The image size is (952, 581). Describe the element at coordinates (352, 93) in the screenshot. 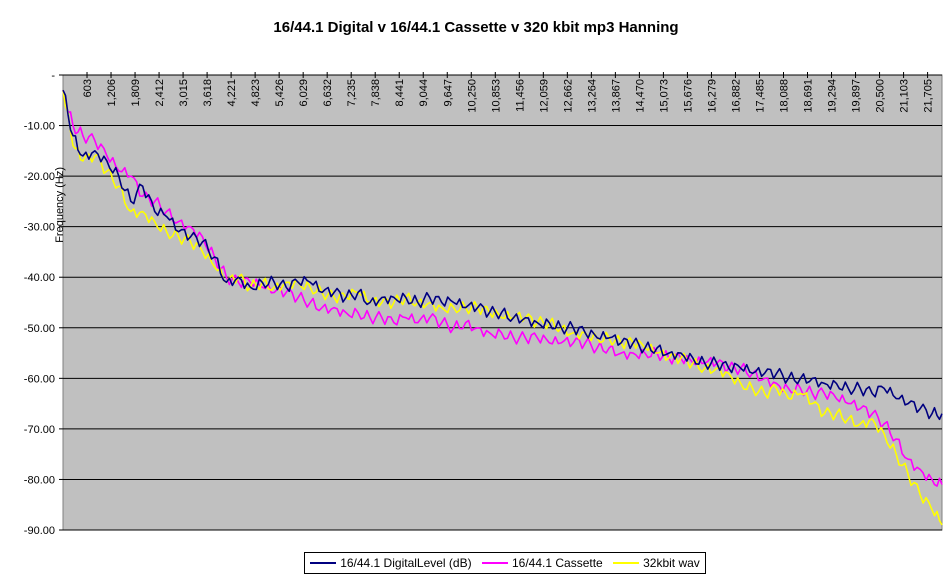

I see `x-tick-label: 7,235` at that location.